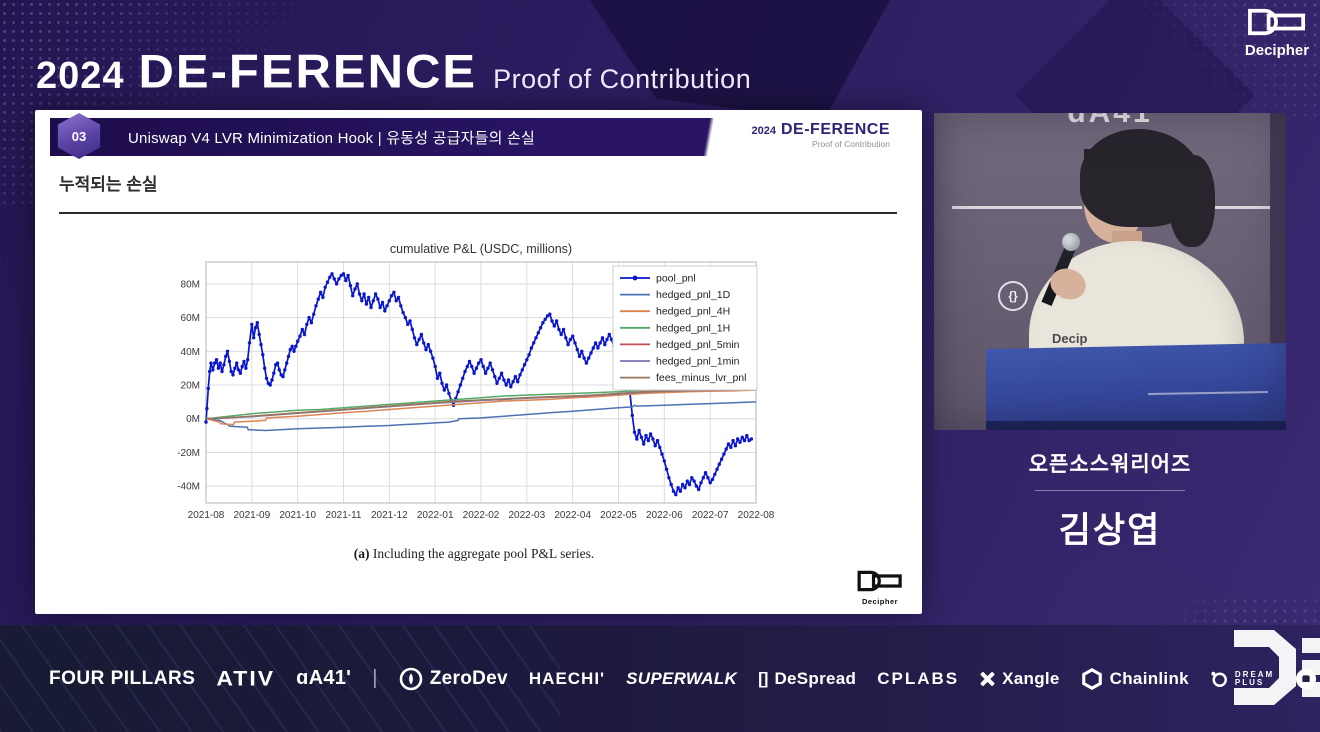  What do you see at coordinates (681, 679) in the screenshot?
I see `sponsor-superwalk: SUPERWALK` at bounding box center [681, 679].